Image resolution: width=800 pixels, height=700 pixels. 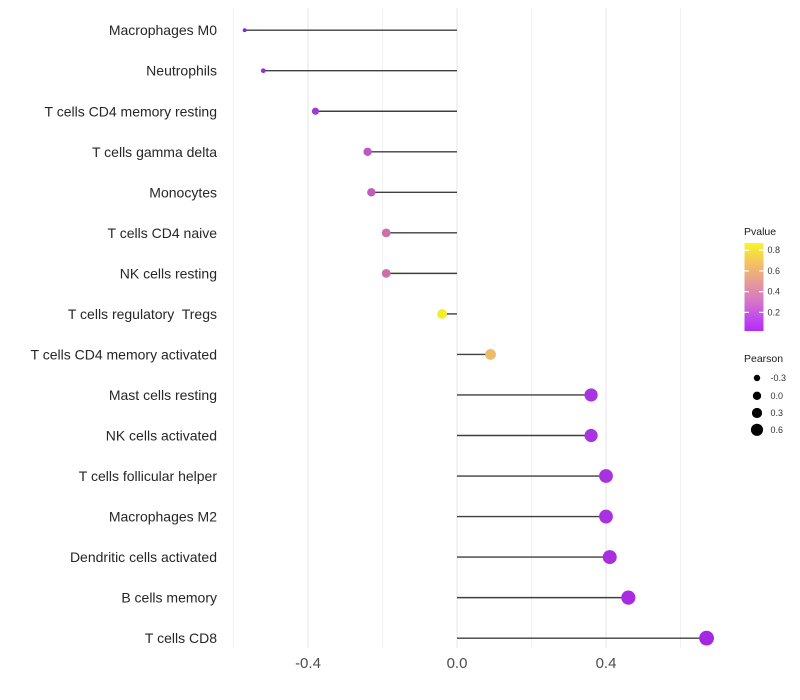 I want to click on row-label: Macrophages M0, so click(x=163, y=30).